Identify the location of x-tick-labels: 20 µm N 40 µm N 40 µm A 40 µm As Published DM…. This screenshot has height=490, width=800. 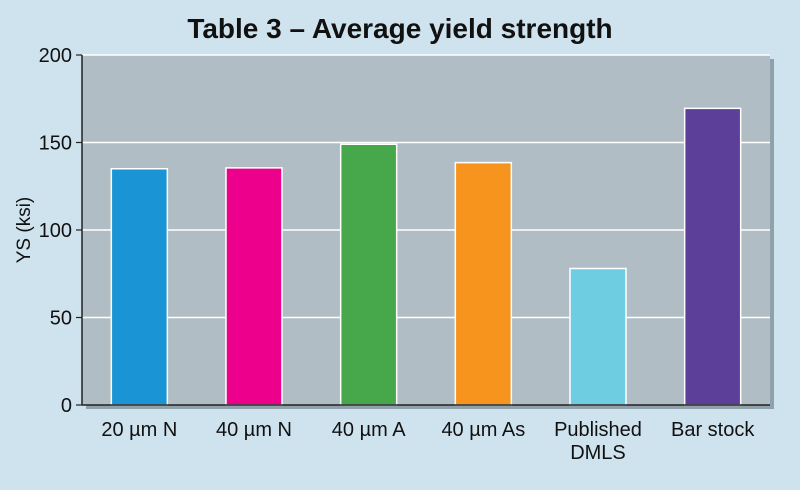
(428, 441).